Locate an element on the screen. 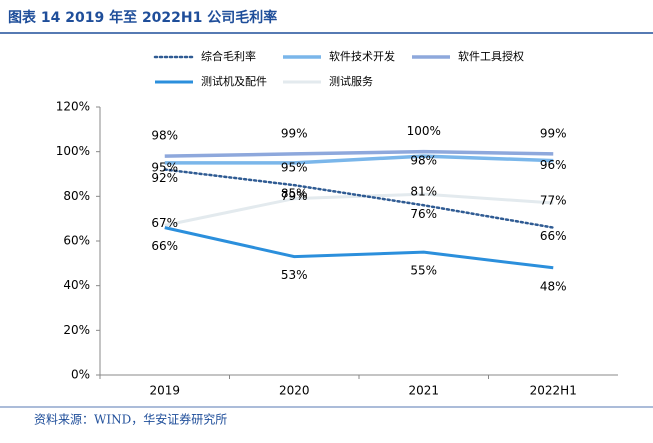  chart-title: 图表 14 2019 年至 2022H1 公司毛利率 is located at coordinates (142, 17).